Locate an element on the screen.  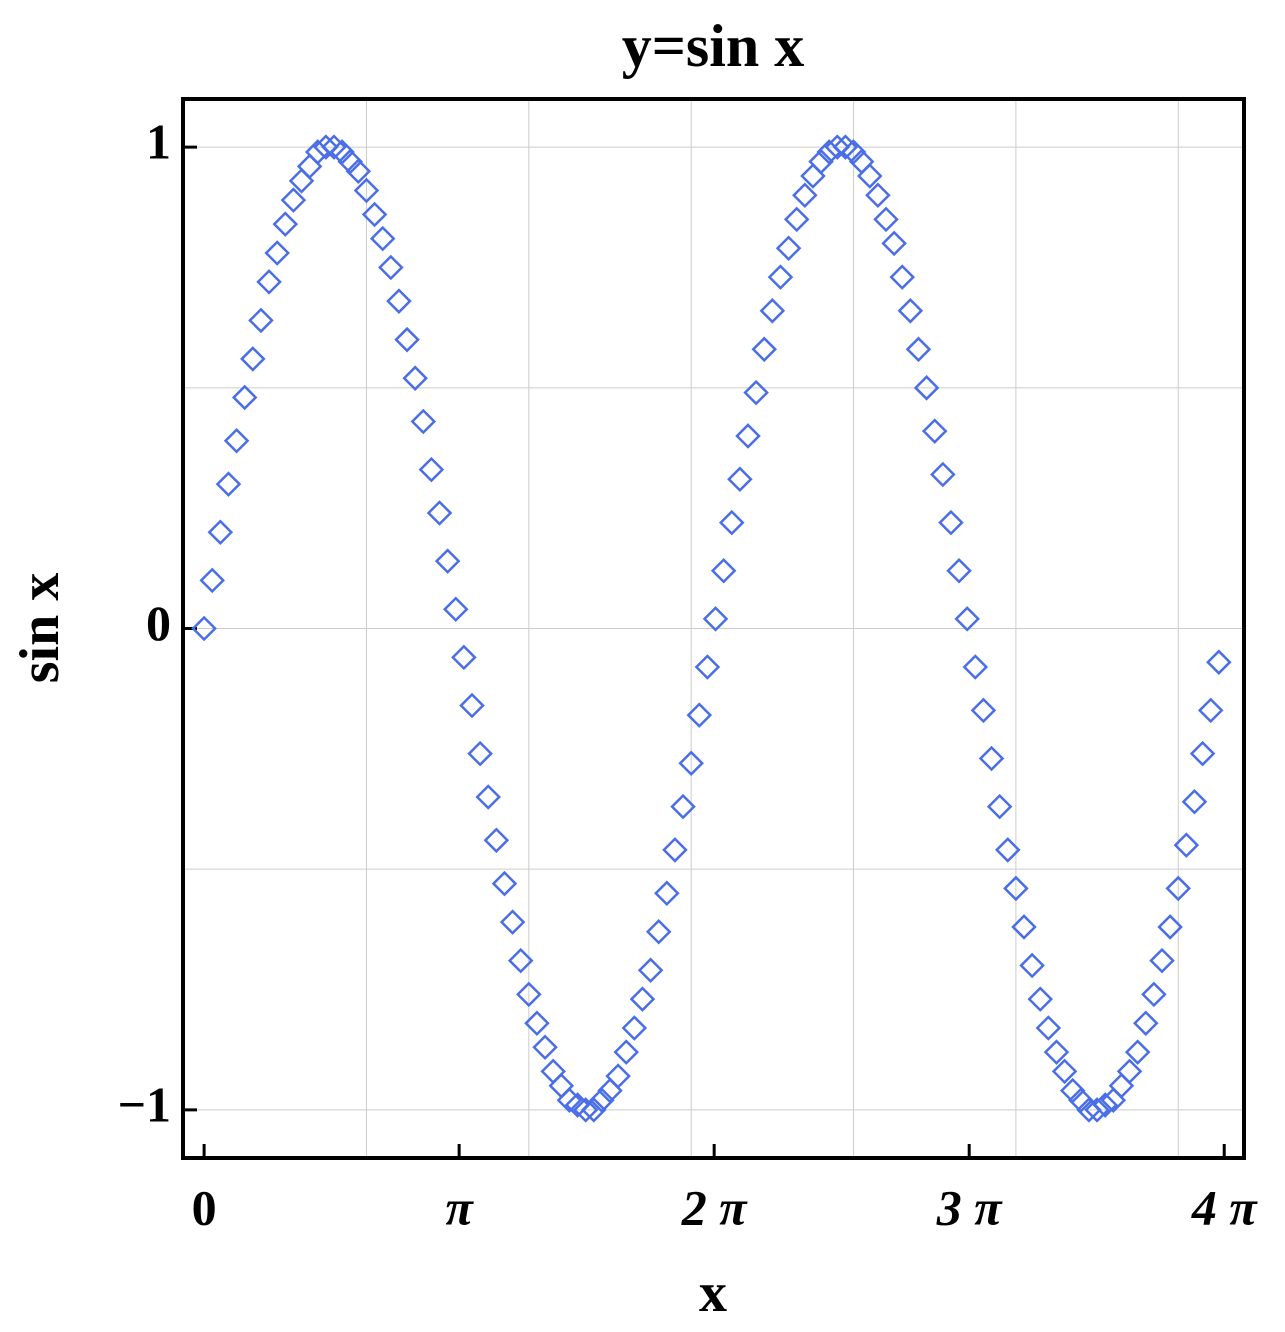
x-tick-label: 4 π is located at coordinates (1225, 1207).